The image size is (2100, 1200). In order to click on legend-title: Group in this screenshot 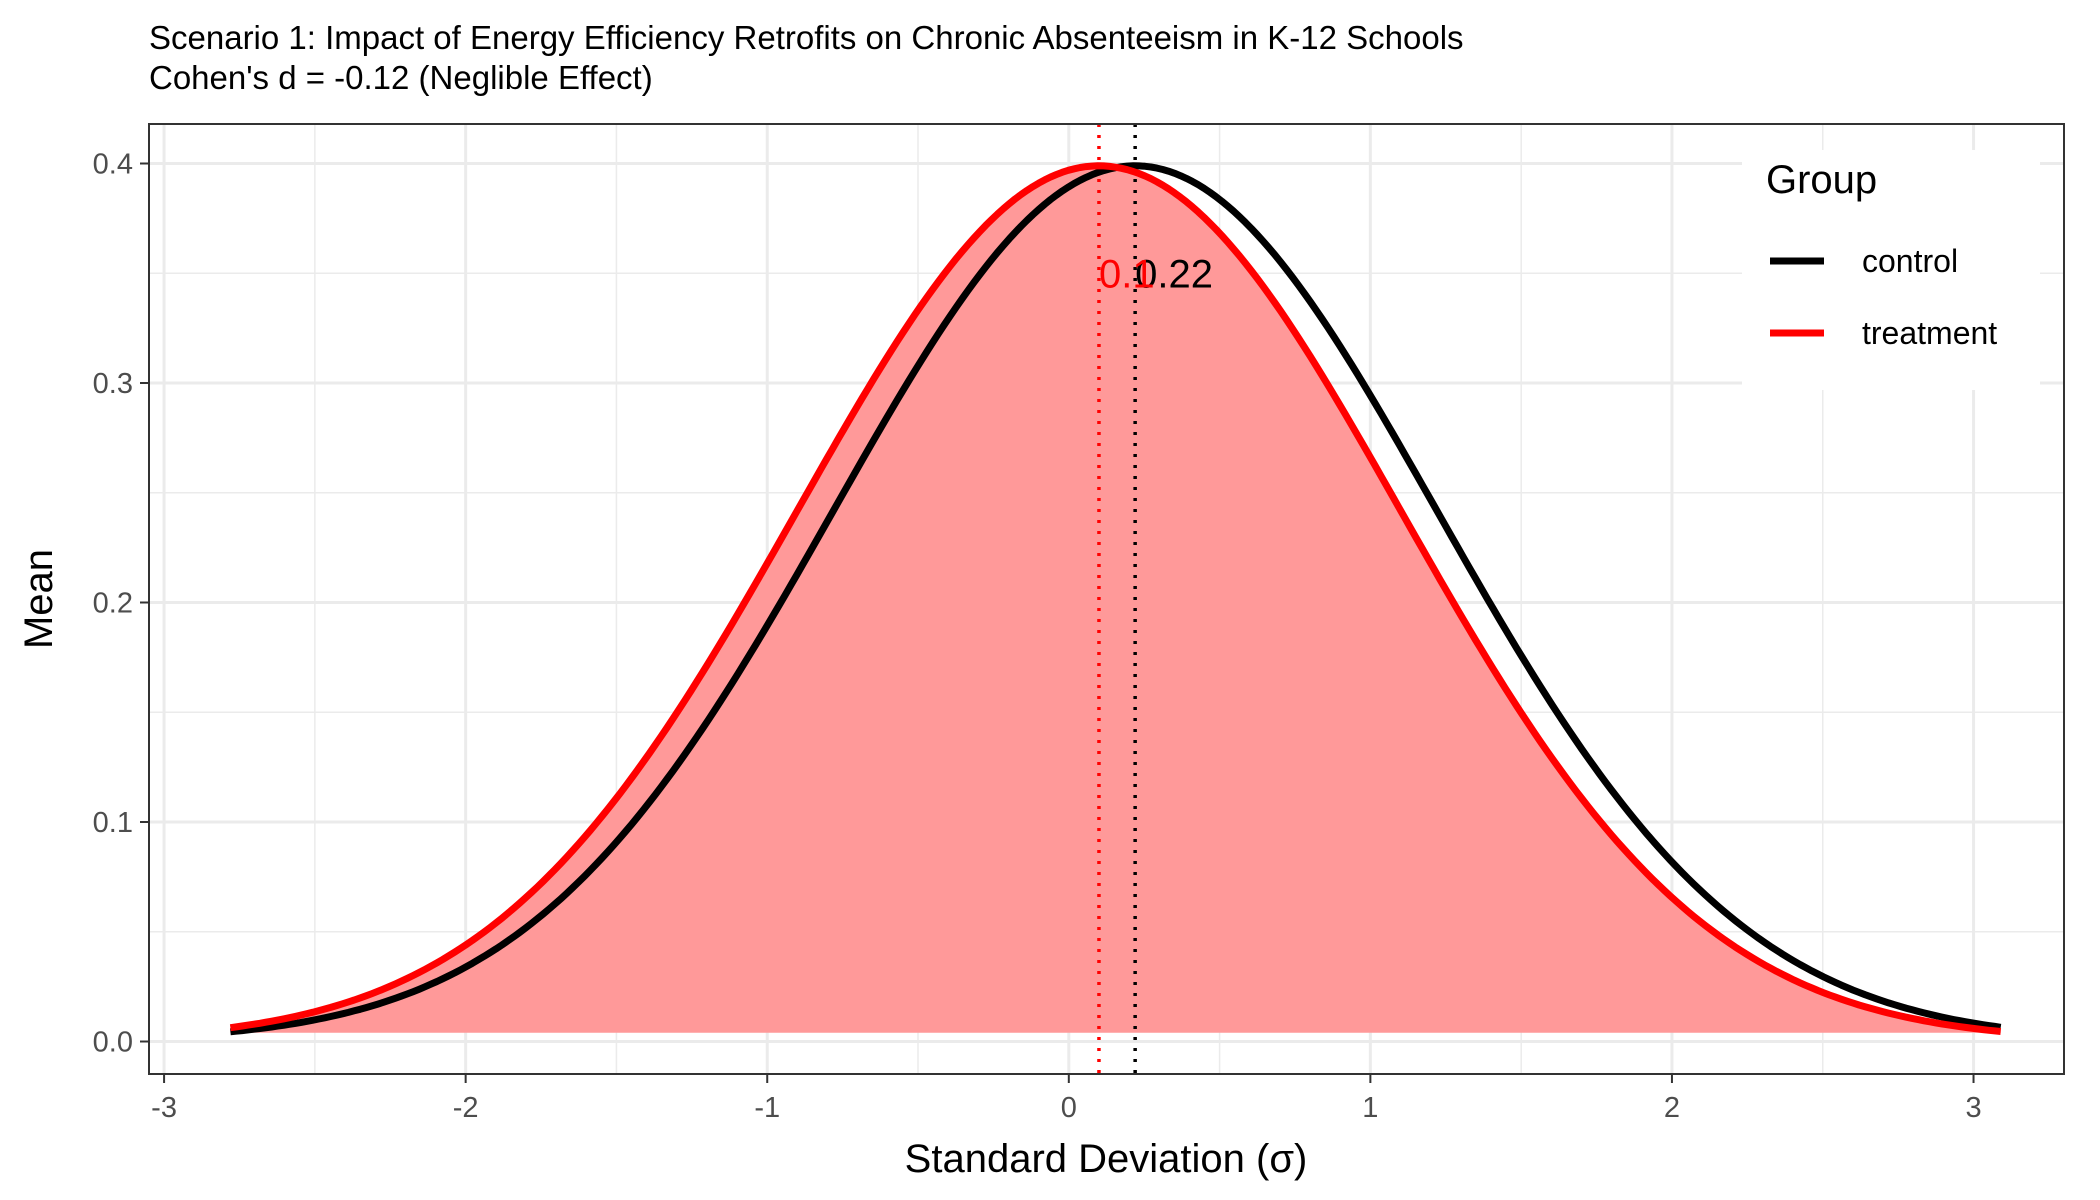, I will do `click(1821, 180)`.